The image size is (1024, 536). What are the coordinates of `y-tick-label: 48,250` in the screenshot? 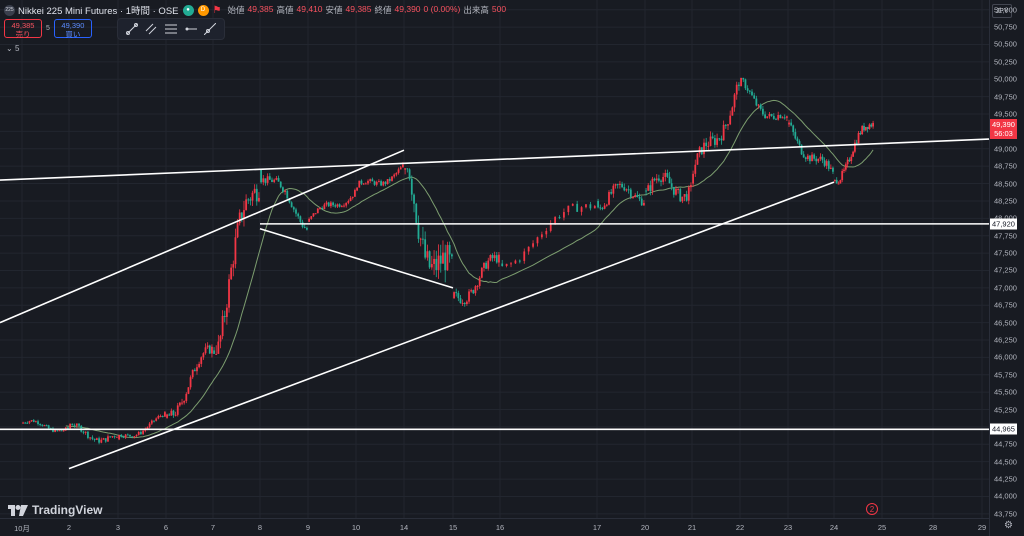 It's located at (1005, 201).